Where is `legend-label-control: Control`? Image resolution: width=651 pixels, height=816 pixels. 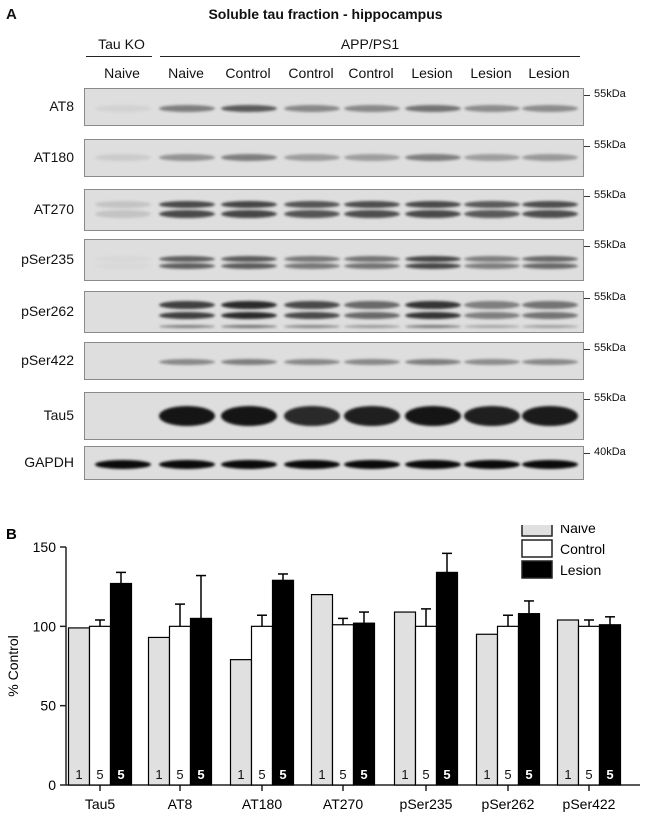 legend-label-control: Control is located at coordinates (582, 549).